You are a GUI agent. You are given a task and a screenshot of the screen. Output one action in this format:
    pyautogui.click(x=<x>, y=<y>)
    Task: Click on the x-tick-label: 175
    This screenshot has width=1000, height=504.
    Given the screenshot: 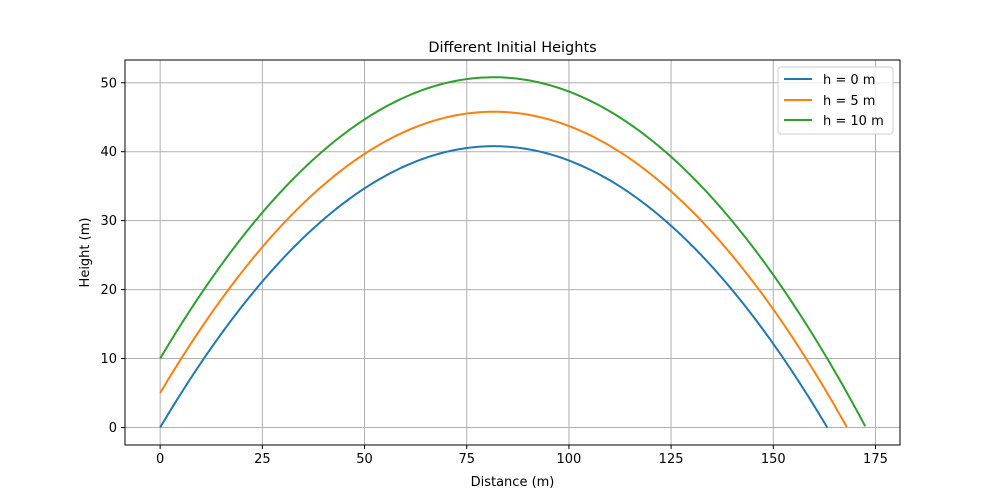 What is the action you would take?
    pyautogui.click(x=875, y=459)
    